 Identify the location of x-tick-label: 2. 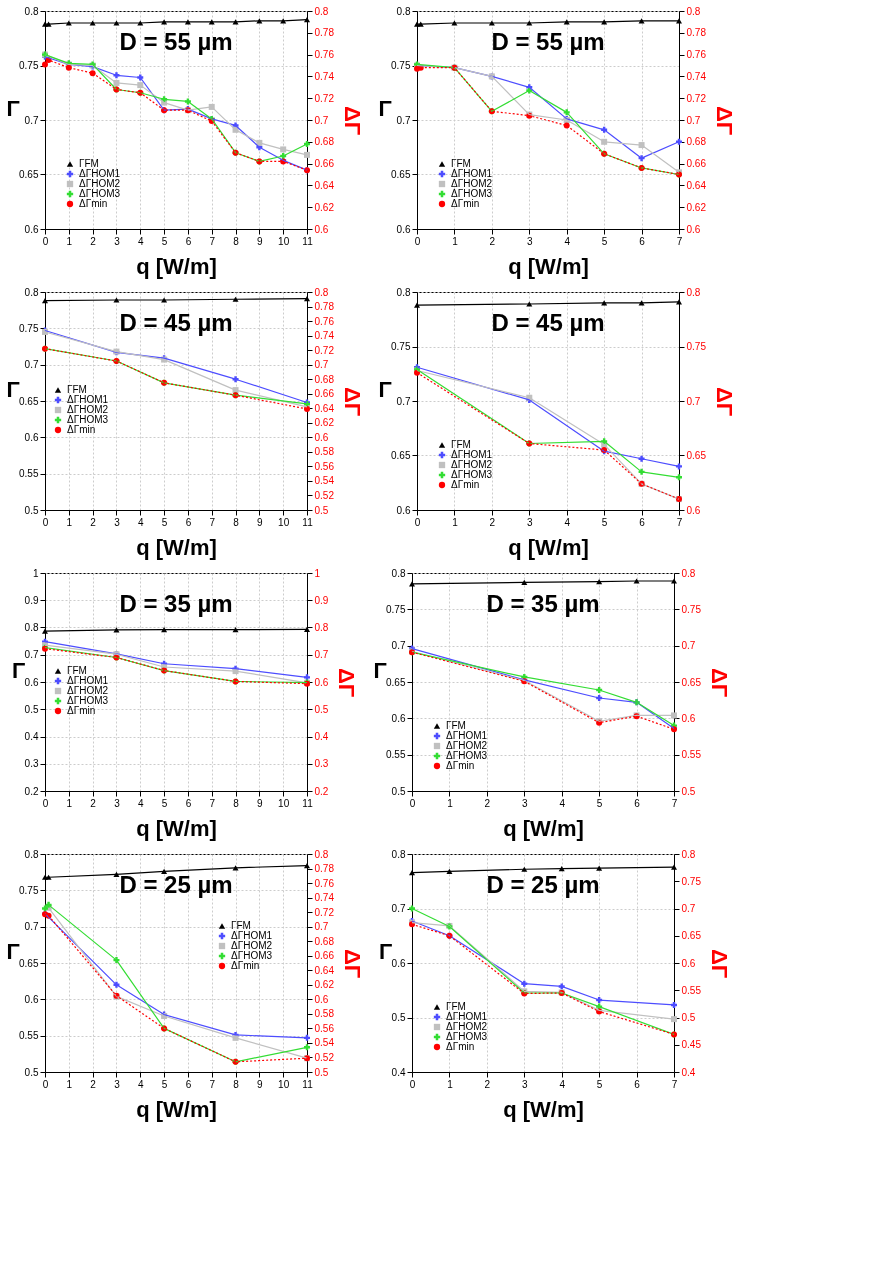
(93, 522).